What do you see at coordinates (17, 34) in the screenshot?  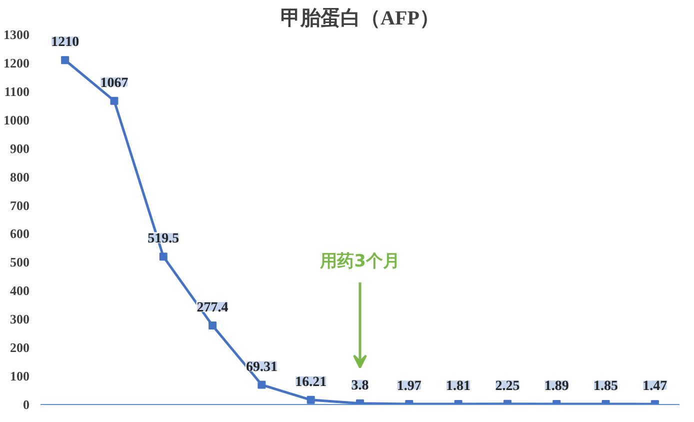 I see `y-tick-label: 1300` at bounding box center [17, 34].